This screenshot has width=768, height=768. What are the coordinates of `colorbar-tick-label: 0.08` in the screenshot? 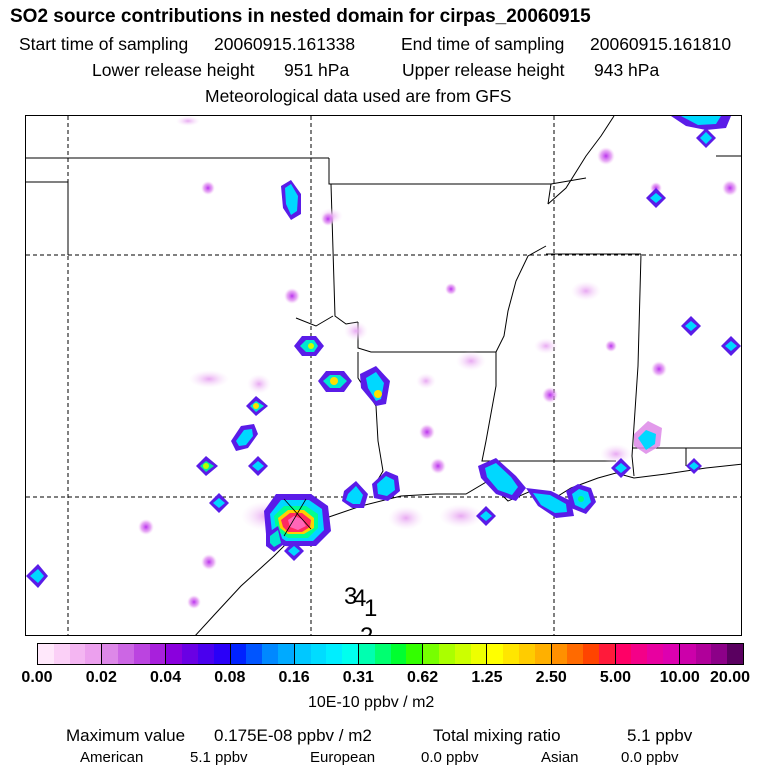 It's located at (230, 677).